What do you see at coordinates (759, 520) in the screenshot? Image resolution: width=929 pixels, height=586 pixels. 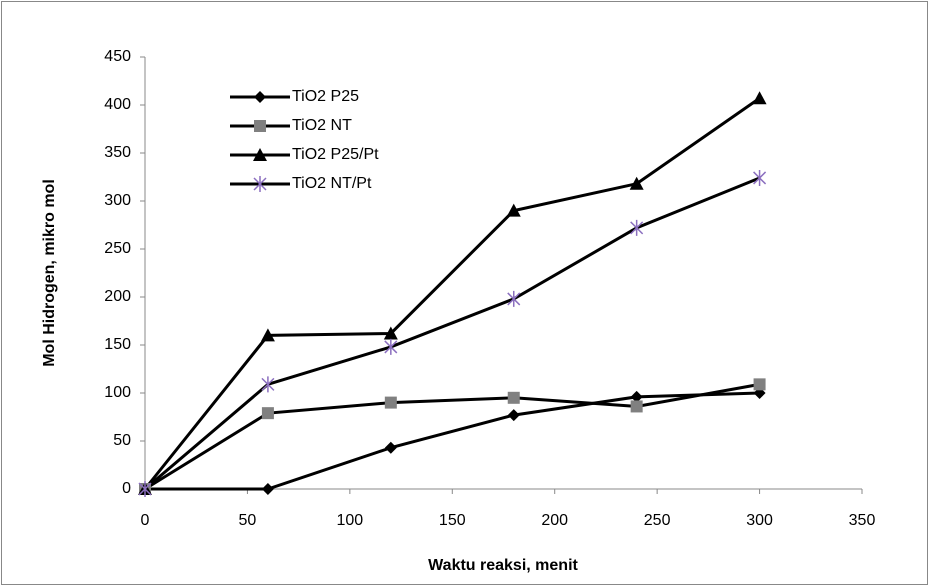 I see `x-tick-label: 300` at bounding box center [759, 520].